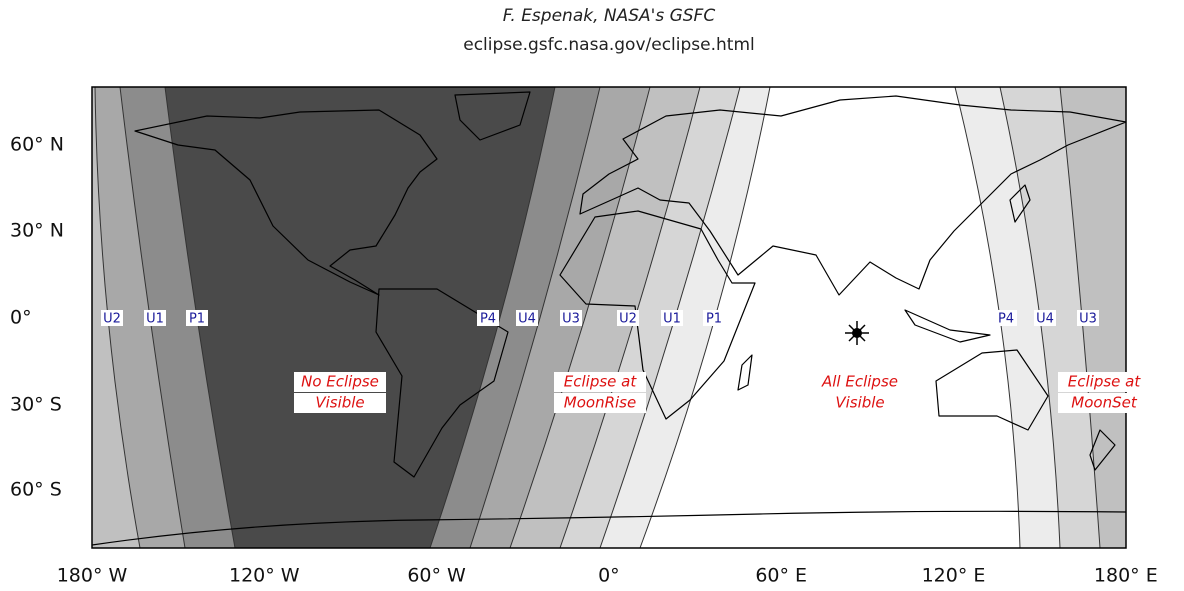 The width and height of the screenshot is (1184, 591). Describe the element at coordinates (36, 405) in the screenshot. I see `latitude-label: 30° S` at that location.